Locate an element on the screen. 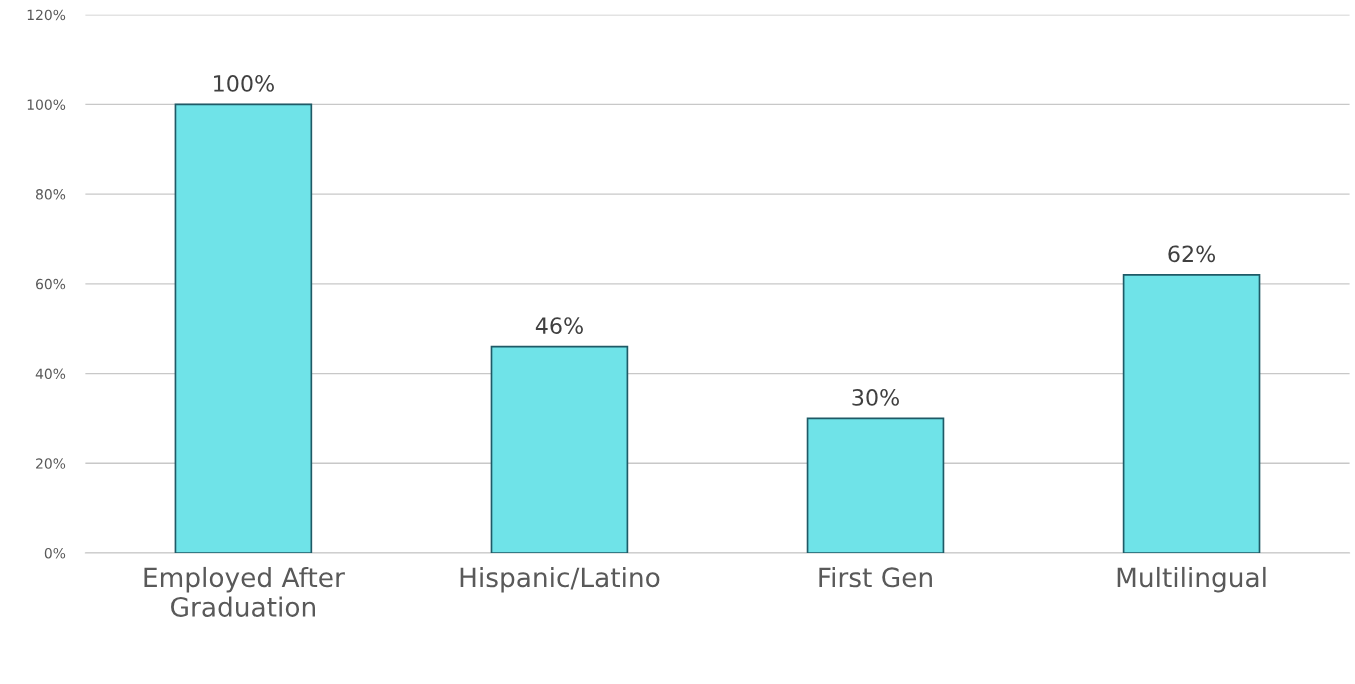 This screenshot has height=684, width=1355. y-tick-label: 80% is located at coordinates (50, 194).